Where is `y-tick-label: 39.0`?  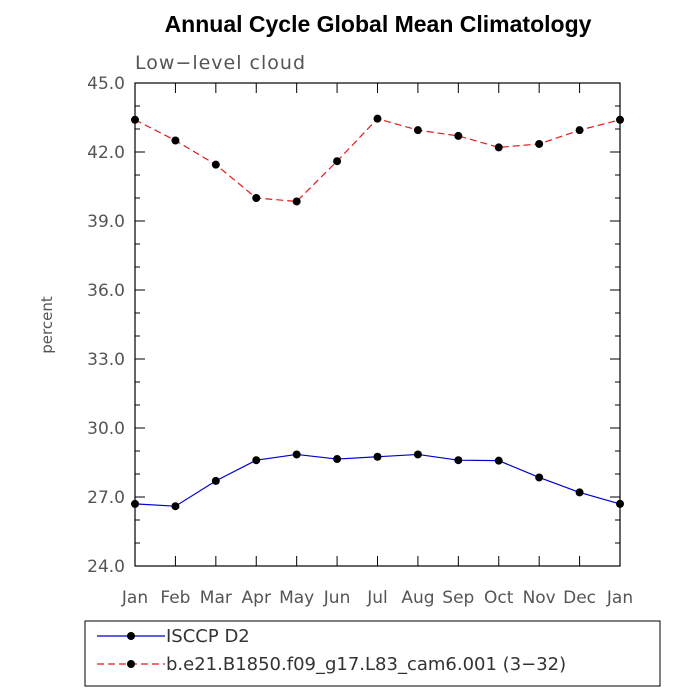 y-tick-label: 39.0 is located at coordinates (106, 222).